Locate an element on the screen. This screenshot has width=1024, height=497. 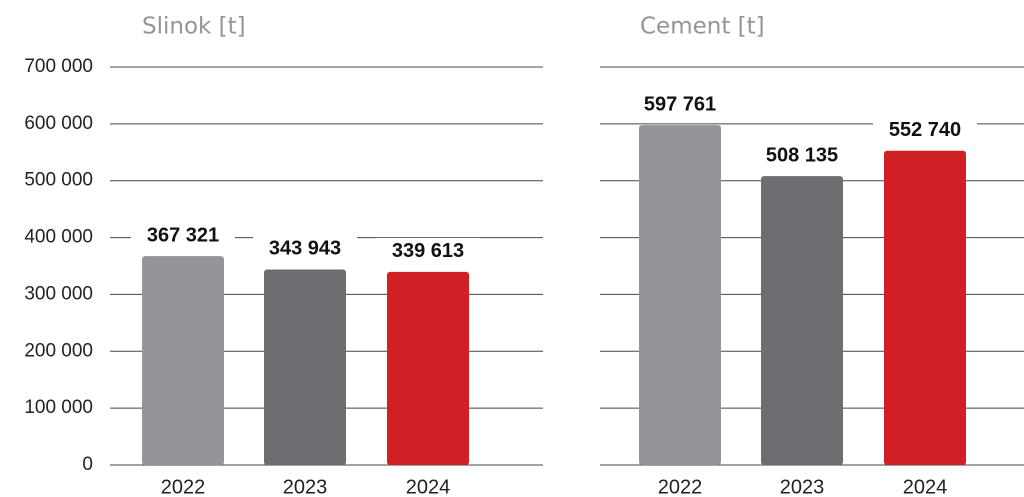
y-tick-label: 500 000 is located at coordinates (58, 180).